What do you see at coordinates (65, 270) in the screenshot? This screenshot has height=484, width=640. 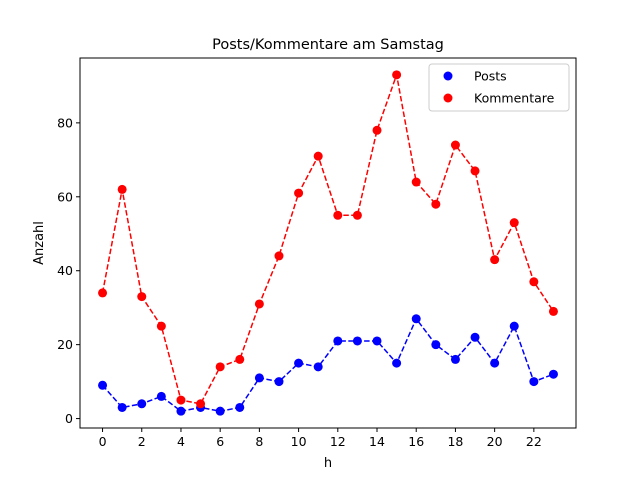 I see `y-tick-label: 40` at bounding box center [65, 270].